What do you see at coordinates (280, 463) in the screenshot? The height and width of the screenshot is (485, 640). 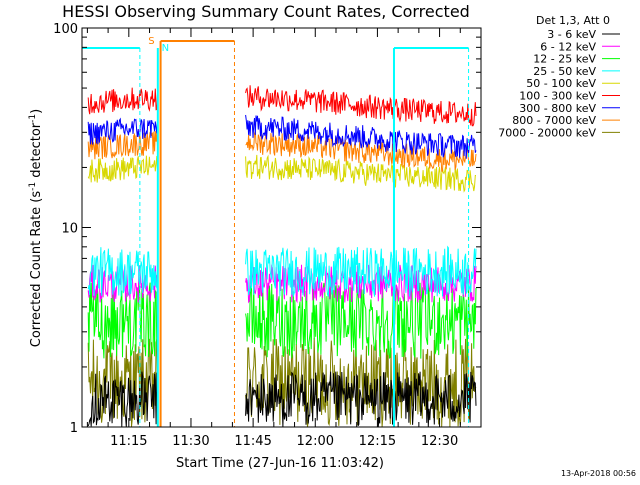 I see `x-axis-label: Start Time (27-Jun-16 11:03:42)` at bounding box center [280, 463].